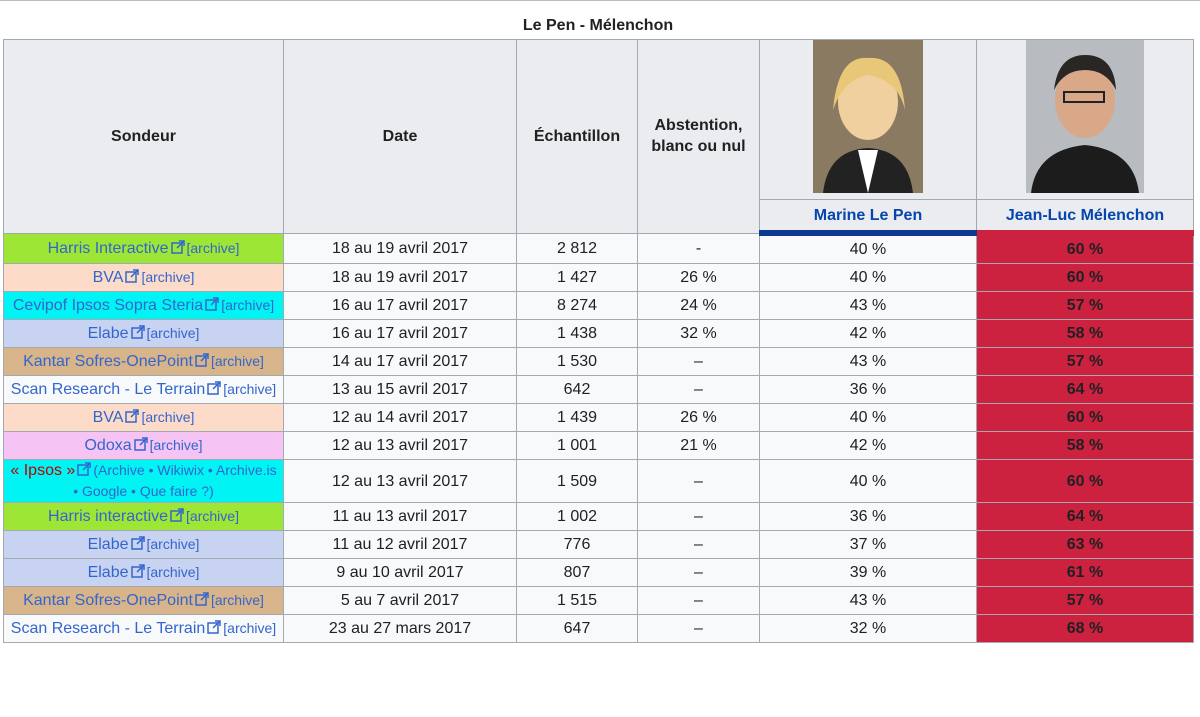 The image size is (1200, 717). I want to click on pollster-name: Cevipof Ipsos Sopra Steria, so click(108, 305).